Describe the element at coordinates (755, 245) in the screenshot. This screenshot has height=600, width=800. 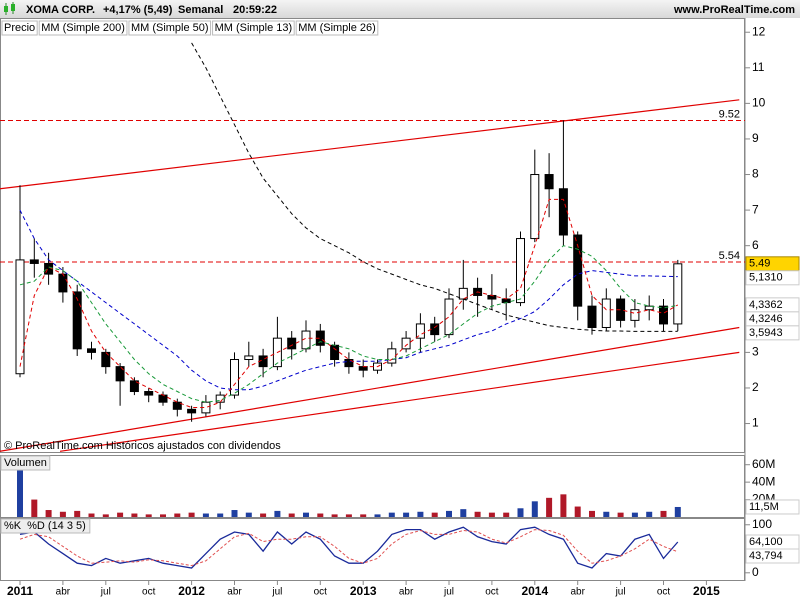
I see `y-tick-label: 6` at that location.